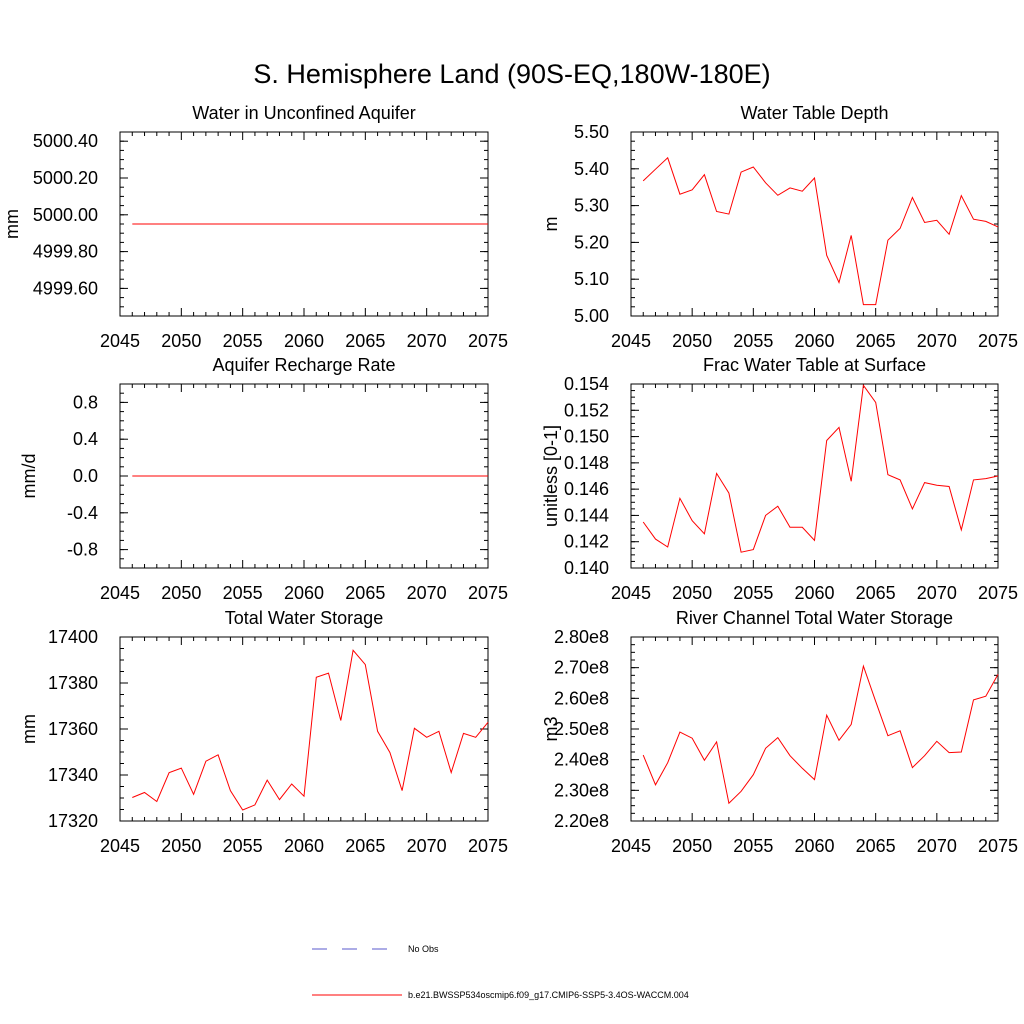 Image resolution: width=1024 pixels, height=1024 pixels. I want to click on y-tick-label: 5000.20, so click(65, 178).